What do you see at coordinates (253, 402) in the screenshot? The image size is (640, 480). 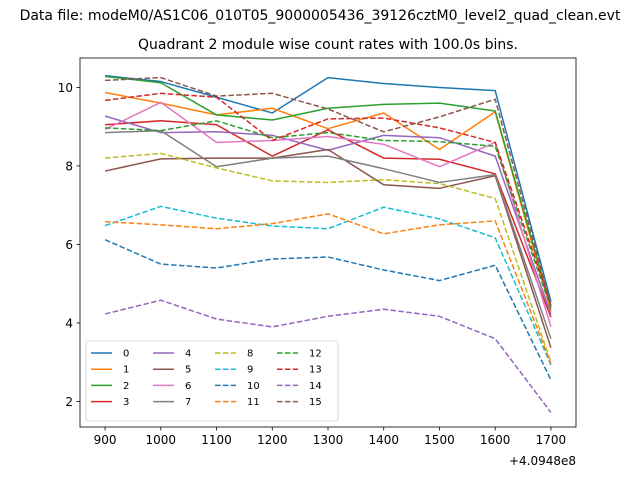 I see `legend-label-11: 11` at bounding box center [253, 402].